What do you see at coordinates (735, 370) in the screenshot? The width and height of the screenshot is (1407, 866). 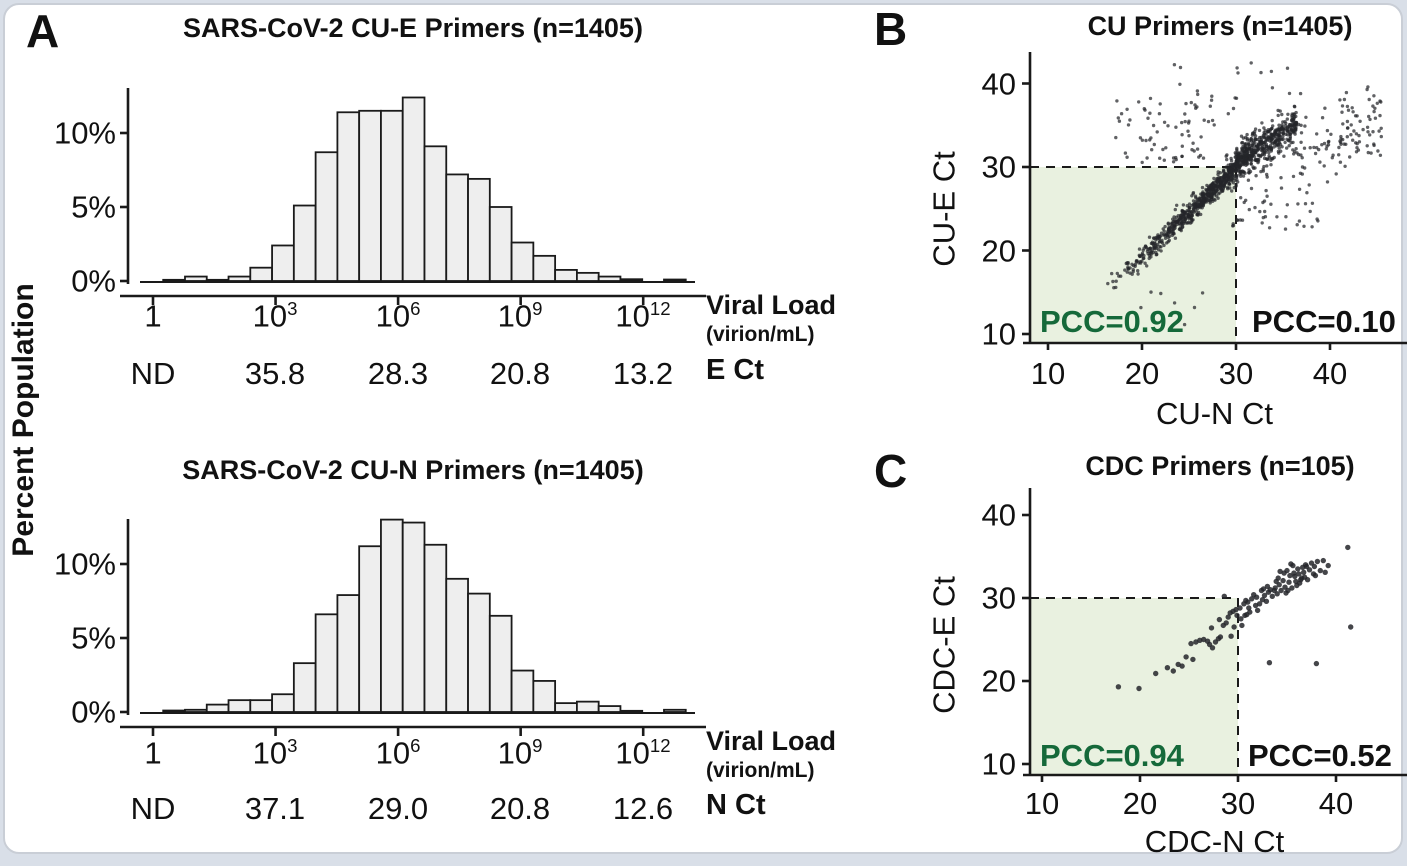 I see `e-ct-row-label: E Ct` at bounding box center [735, 370].